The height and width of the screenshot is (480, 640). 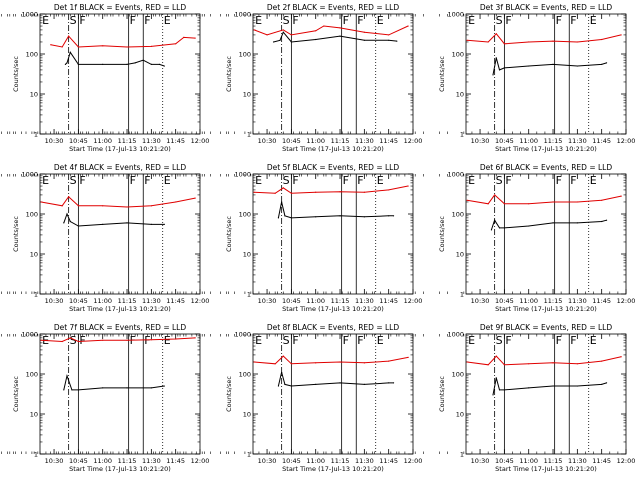 What do you see at coordinates (546, 167) in the screenshot?
I see `chart-title: Det 6f BLACK = Events, RED = LLD` at bounding box center [546, 167].